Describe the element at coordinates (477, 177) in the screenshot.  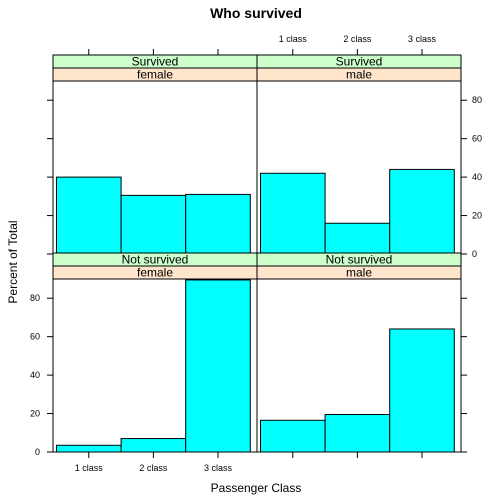
I see `y-tick-label-right: 40` at that location.